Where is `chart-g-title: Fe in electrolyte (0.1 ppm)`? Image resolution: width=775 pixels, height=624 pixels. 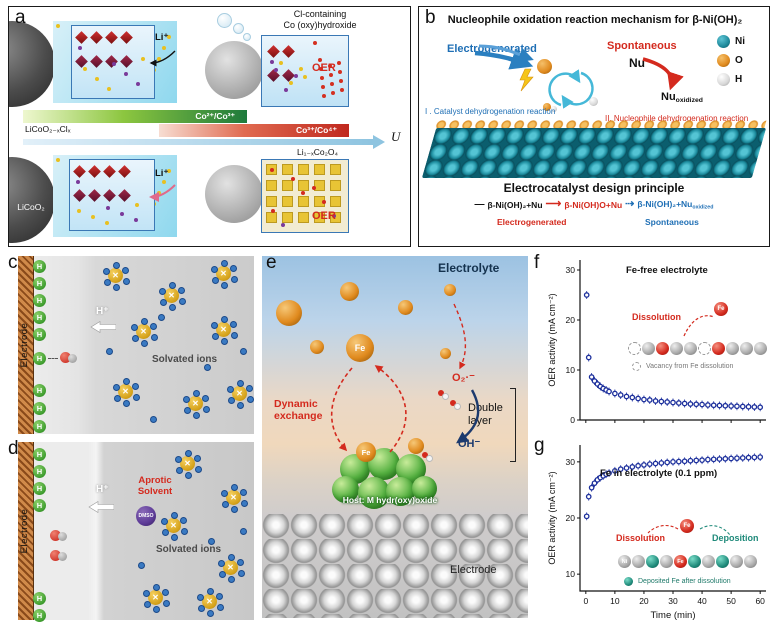 chart-g-title: Fe in electrolyte (0.1 ppm) is located at coordinates (659, 473).